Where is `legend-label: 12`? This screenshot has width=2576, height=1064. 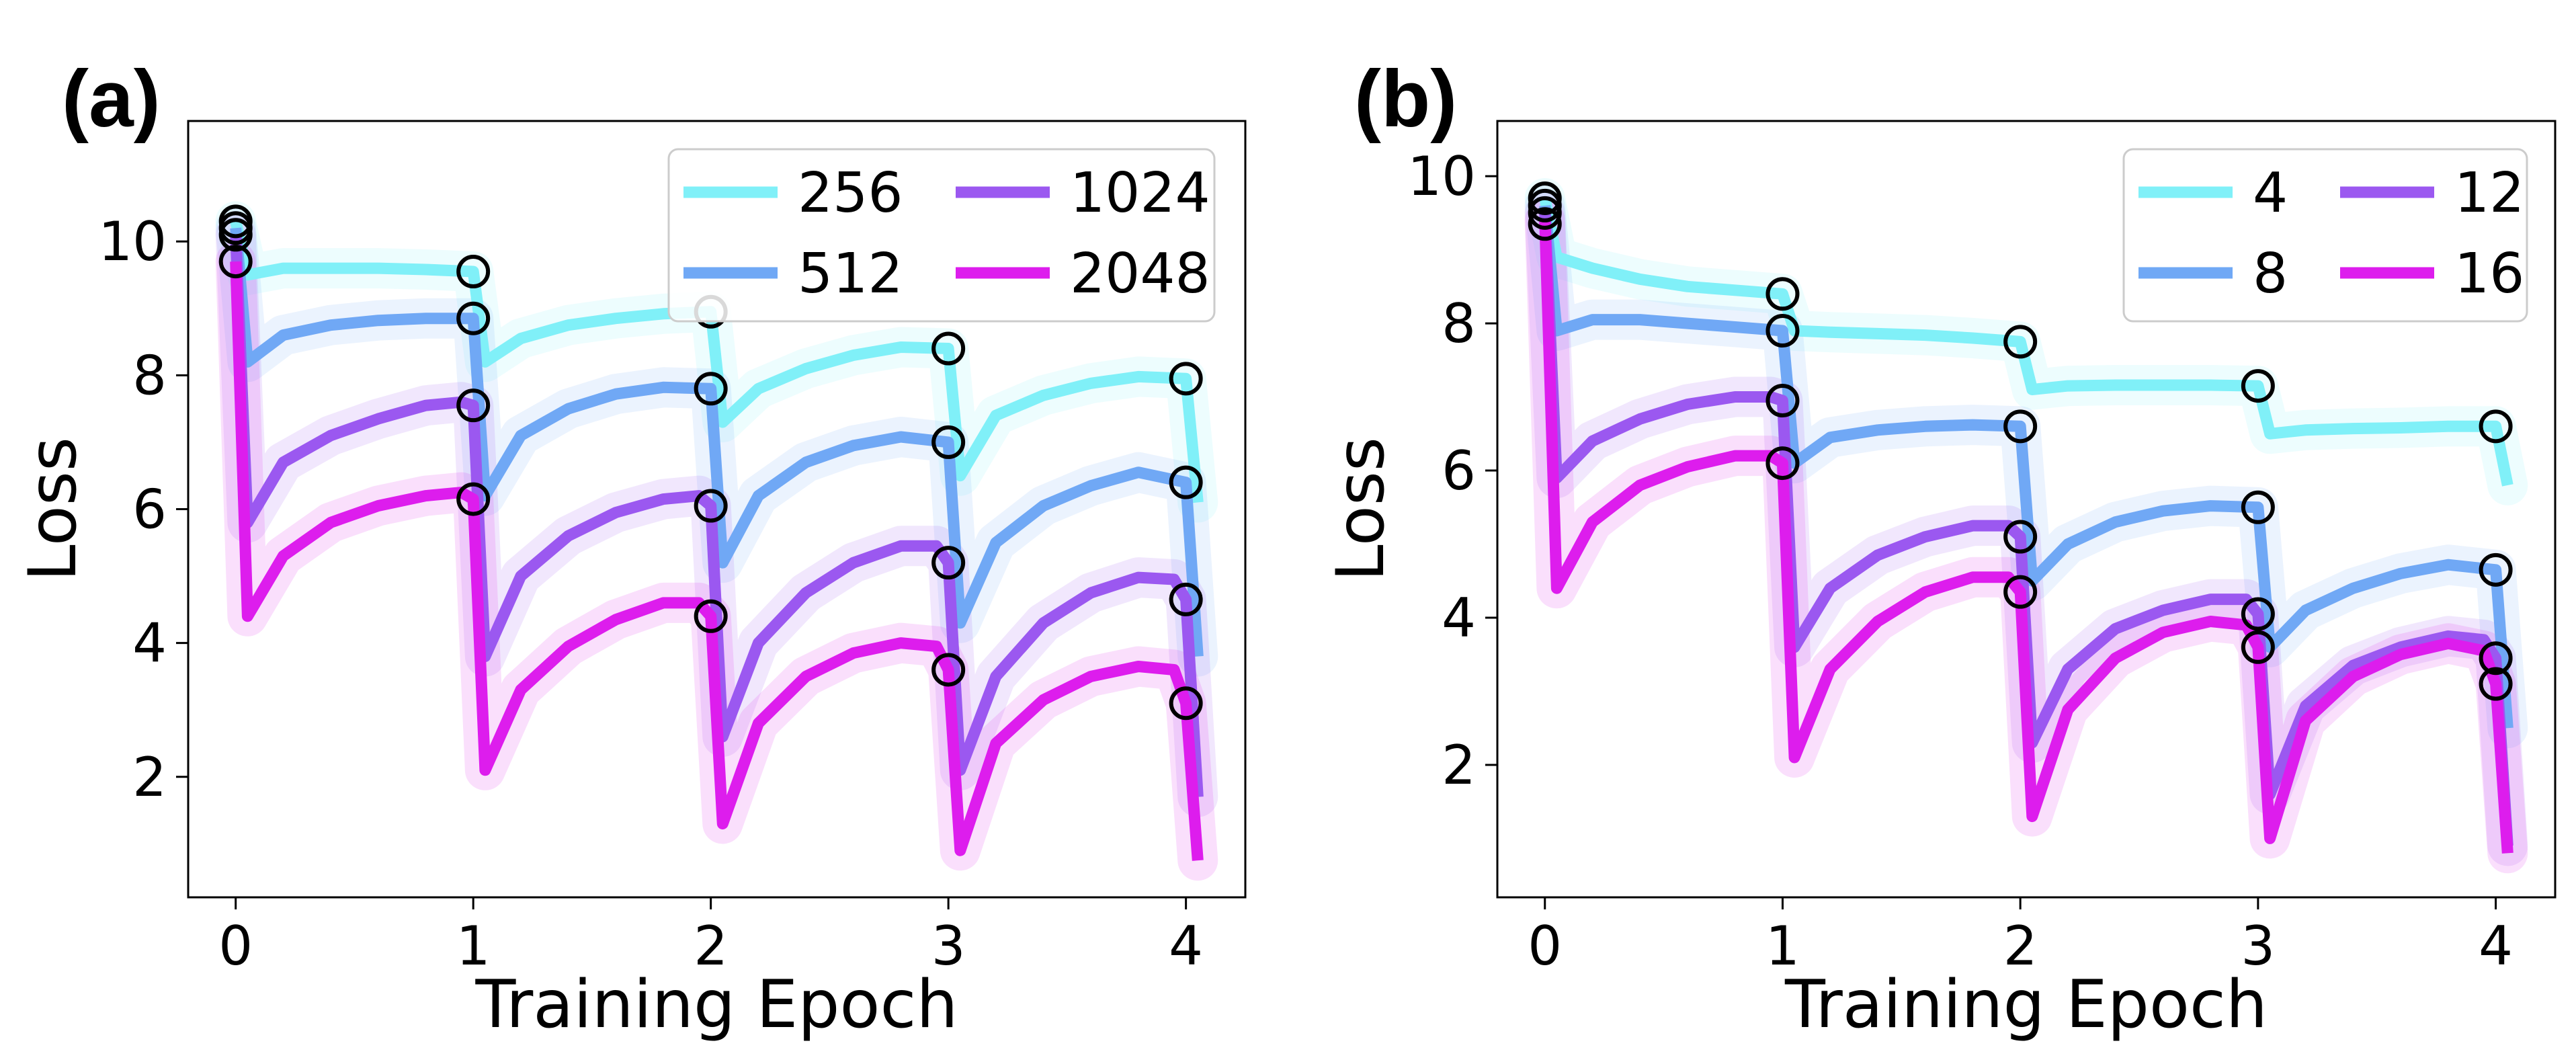
legend-label: 12 is located at coordinates (2489, 193).